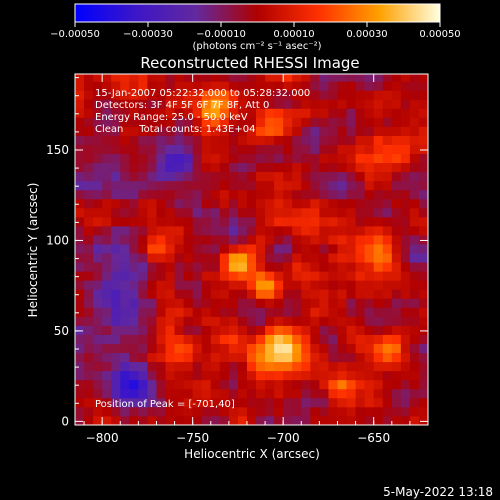 This screenshot has height=500, width=500. What do you see at coordinates (283, 438) in the screenshot?
I see `x-tick-label: −700` at bounding box center [283, 438].